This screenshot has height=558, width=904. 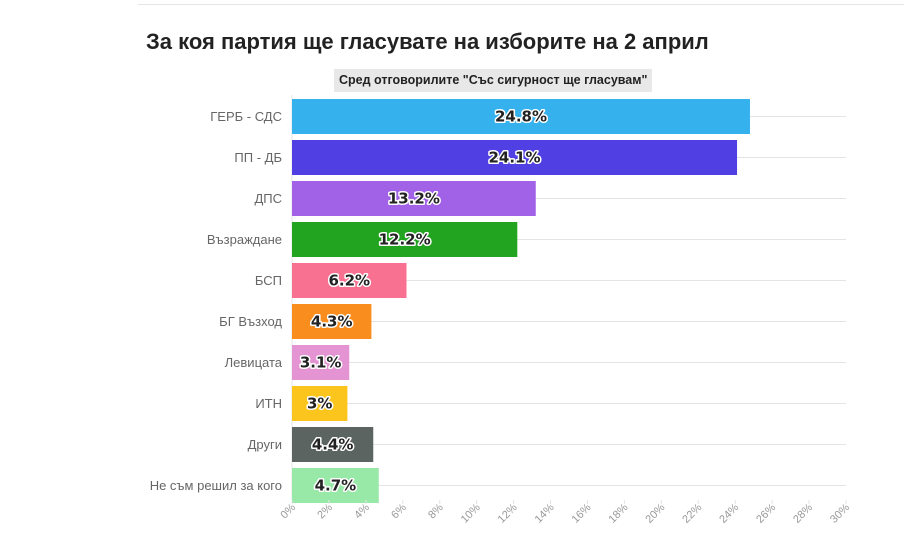 What do you see at coordinates (268, 280) in the screenshot?
I see `category-label: БСП` at bounding box center [268, 280].